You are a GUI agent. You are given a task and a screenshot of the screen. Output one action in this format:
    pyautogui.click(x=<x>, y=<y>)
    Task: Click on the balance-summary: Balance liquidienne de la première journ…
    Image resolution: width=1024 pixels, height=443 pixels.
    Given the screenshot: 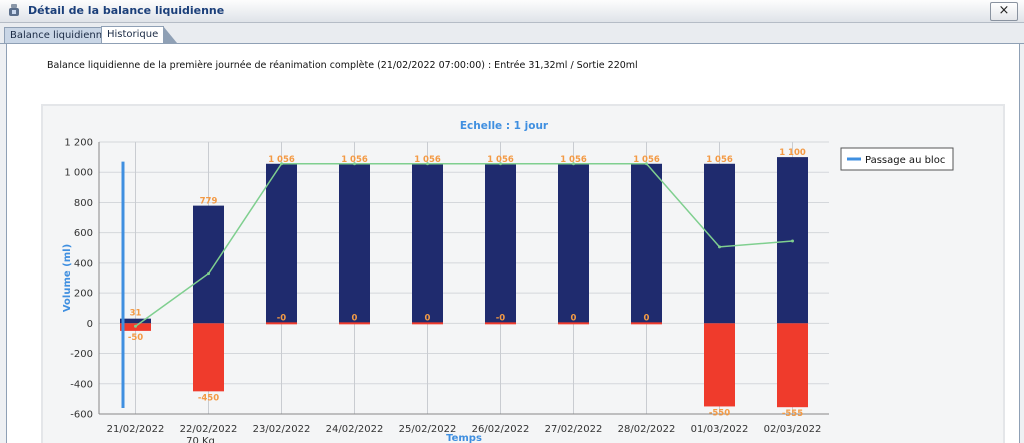 What is the action you would take?
    pyautogui.click(x=342, y=65)
    